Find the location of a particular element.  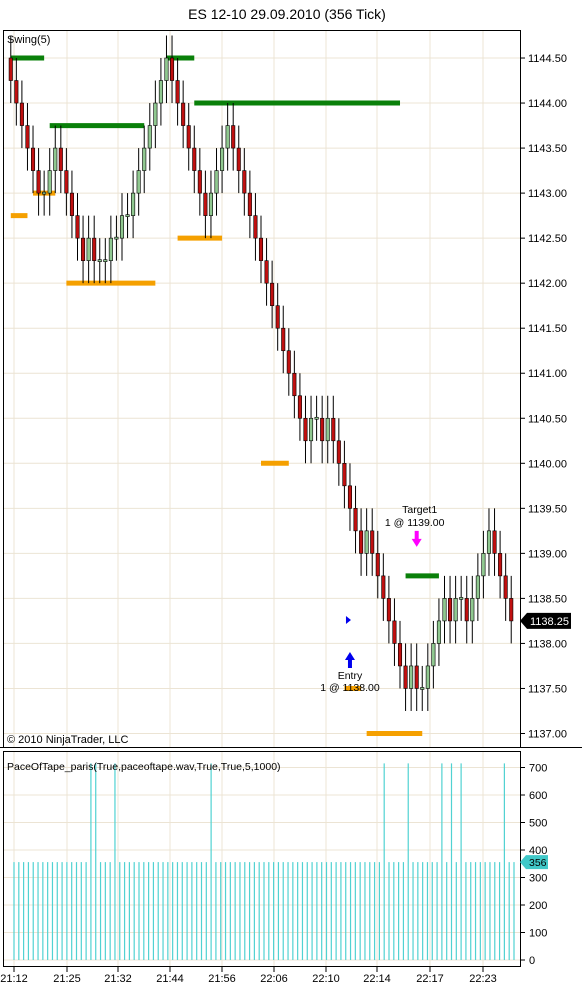

target-fill-label: 1 @ 1139.00 is located at coordinates (415, 523).